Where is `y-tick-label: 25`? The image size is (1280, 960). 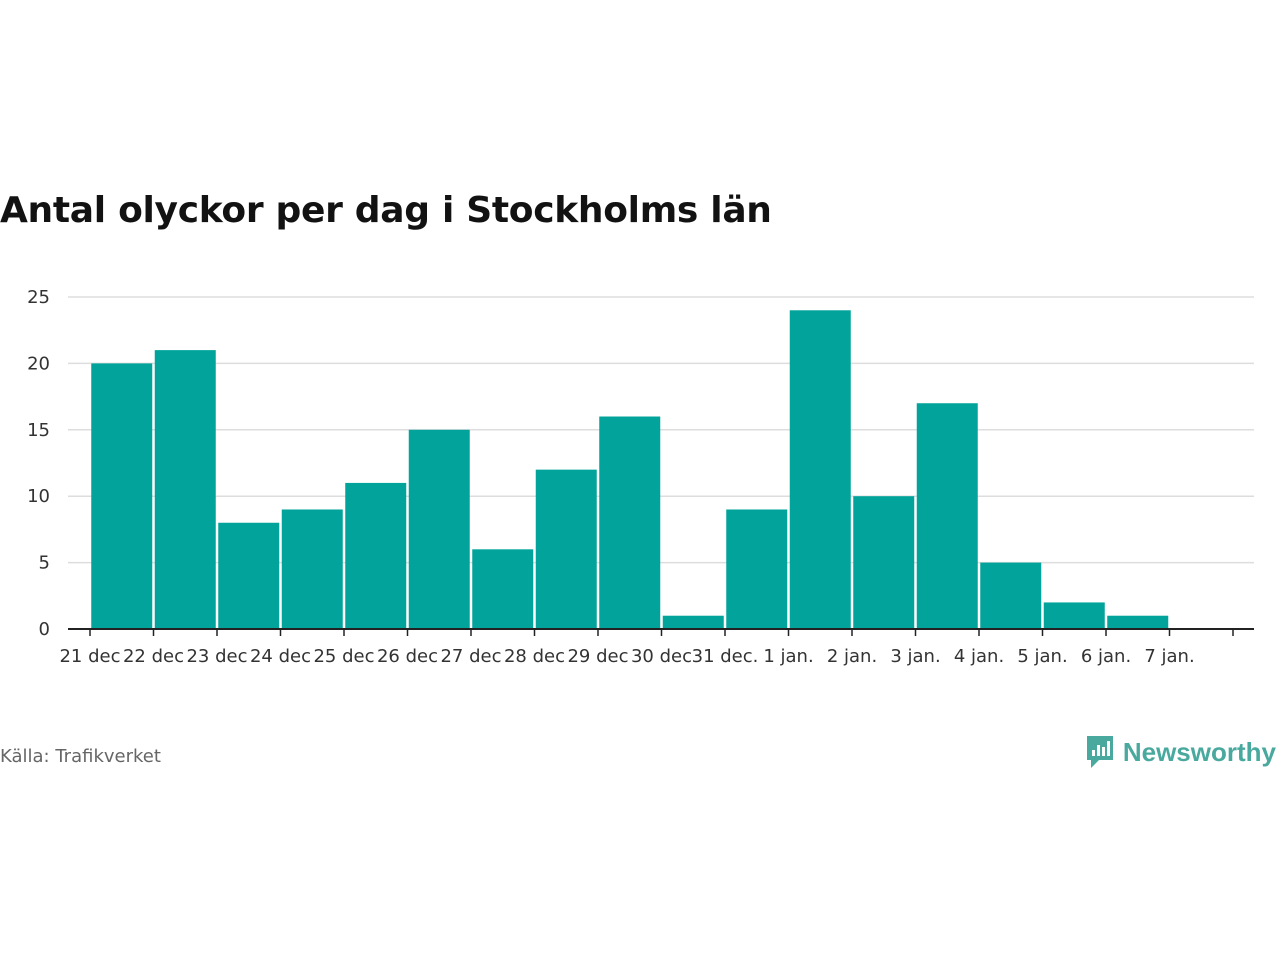
y-tick-label: 25 is located at coordinates (38, 297).